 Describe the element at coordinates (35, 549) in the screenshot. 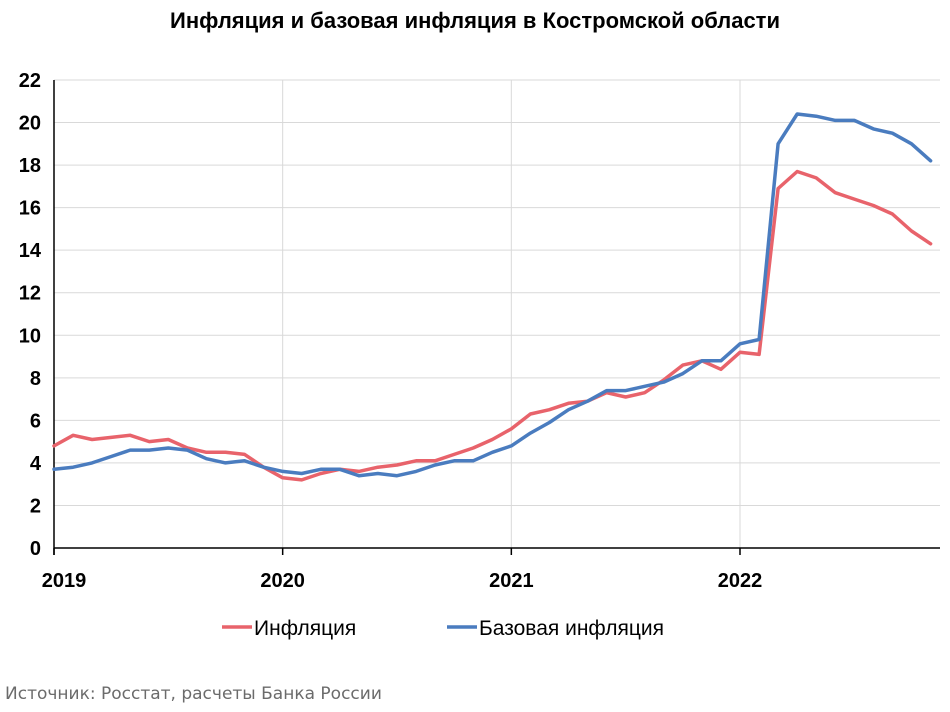

I see `y-tick-label: 0` at that location.